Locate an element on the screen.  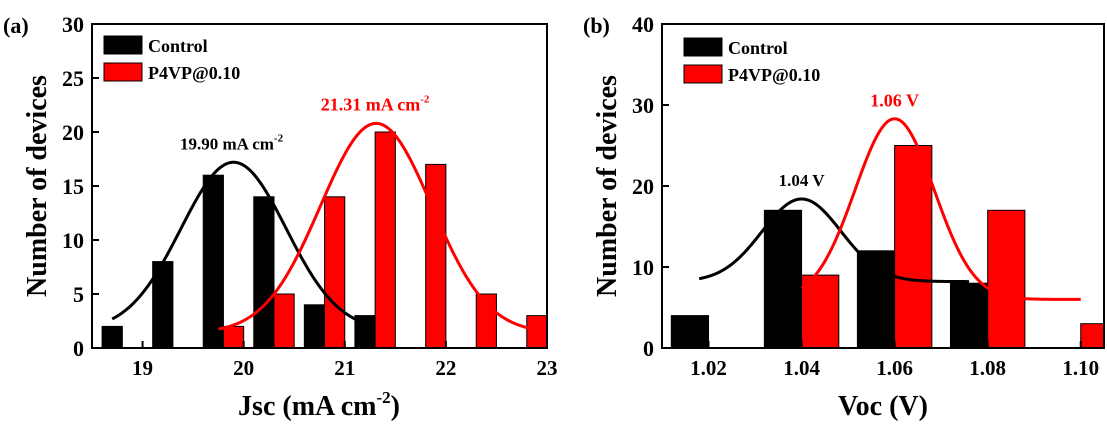
peak-annotation: 1.04 V is located at coordinates (802, 180).